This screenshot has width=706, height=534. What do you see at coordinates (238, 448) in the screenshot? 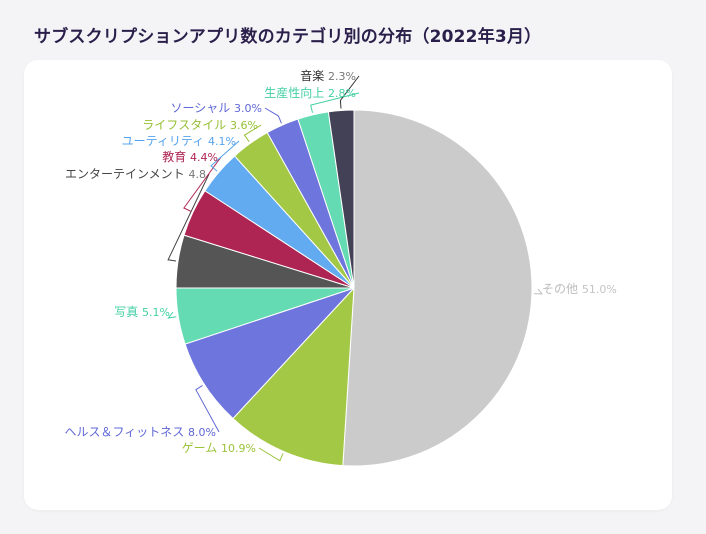
I see `slice-value-text: 10.9%` at bounding box center [238, 448].